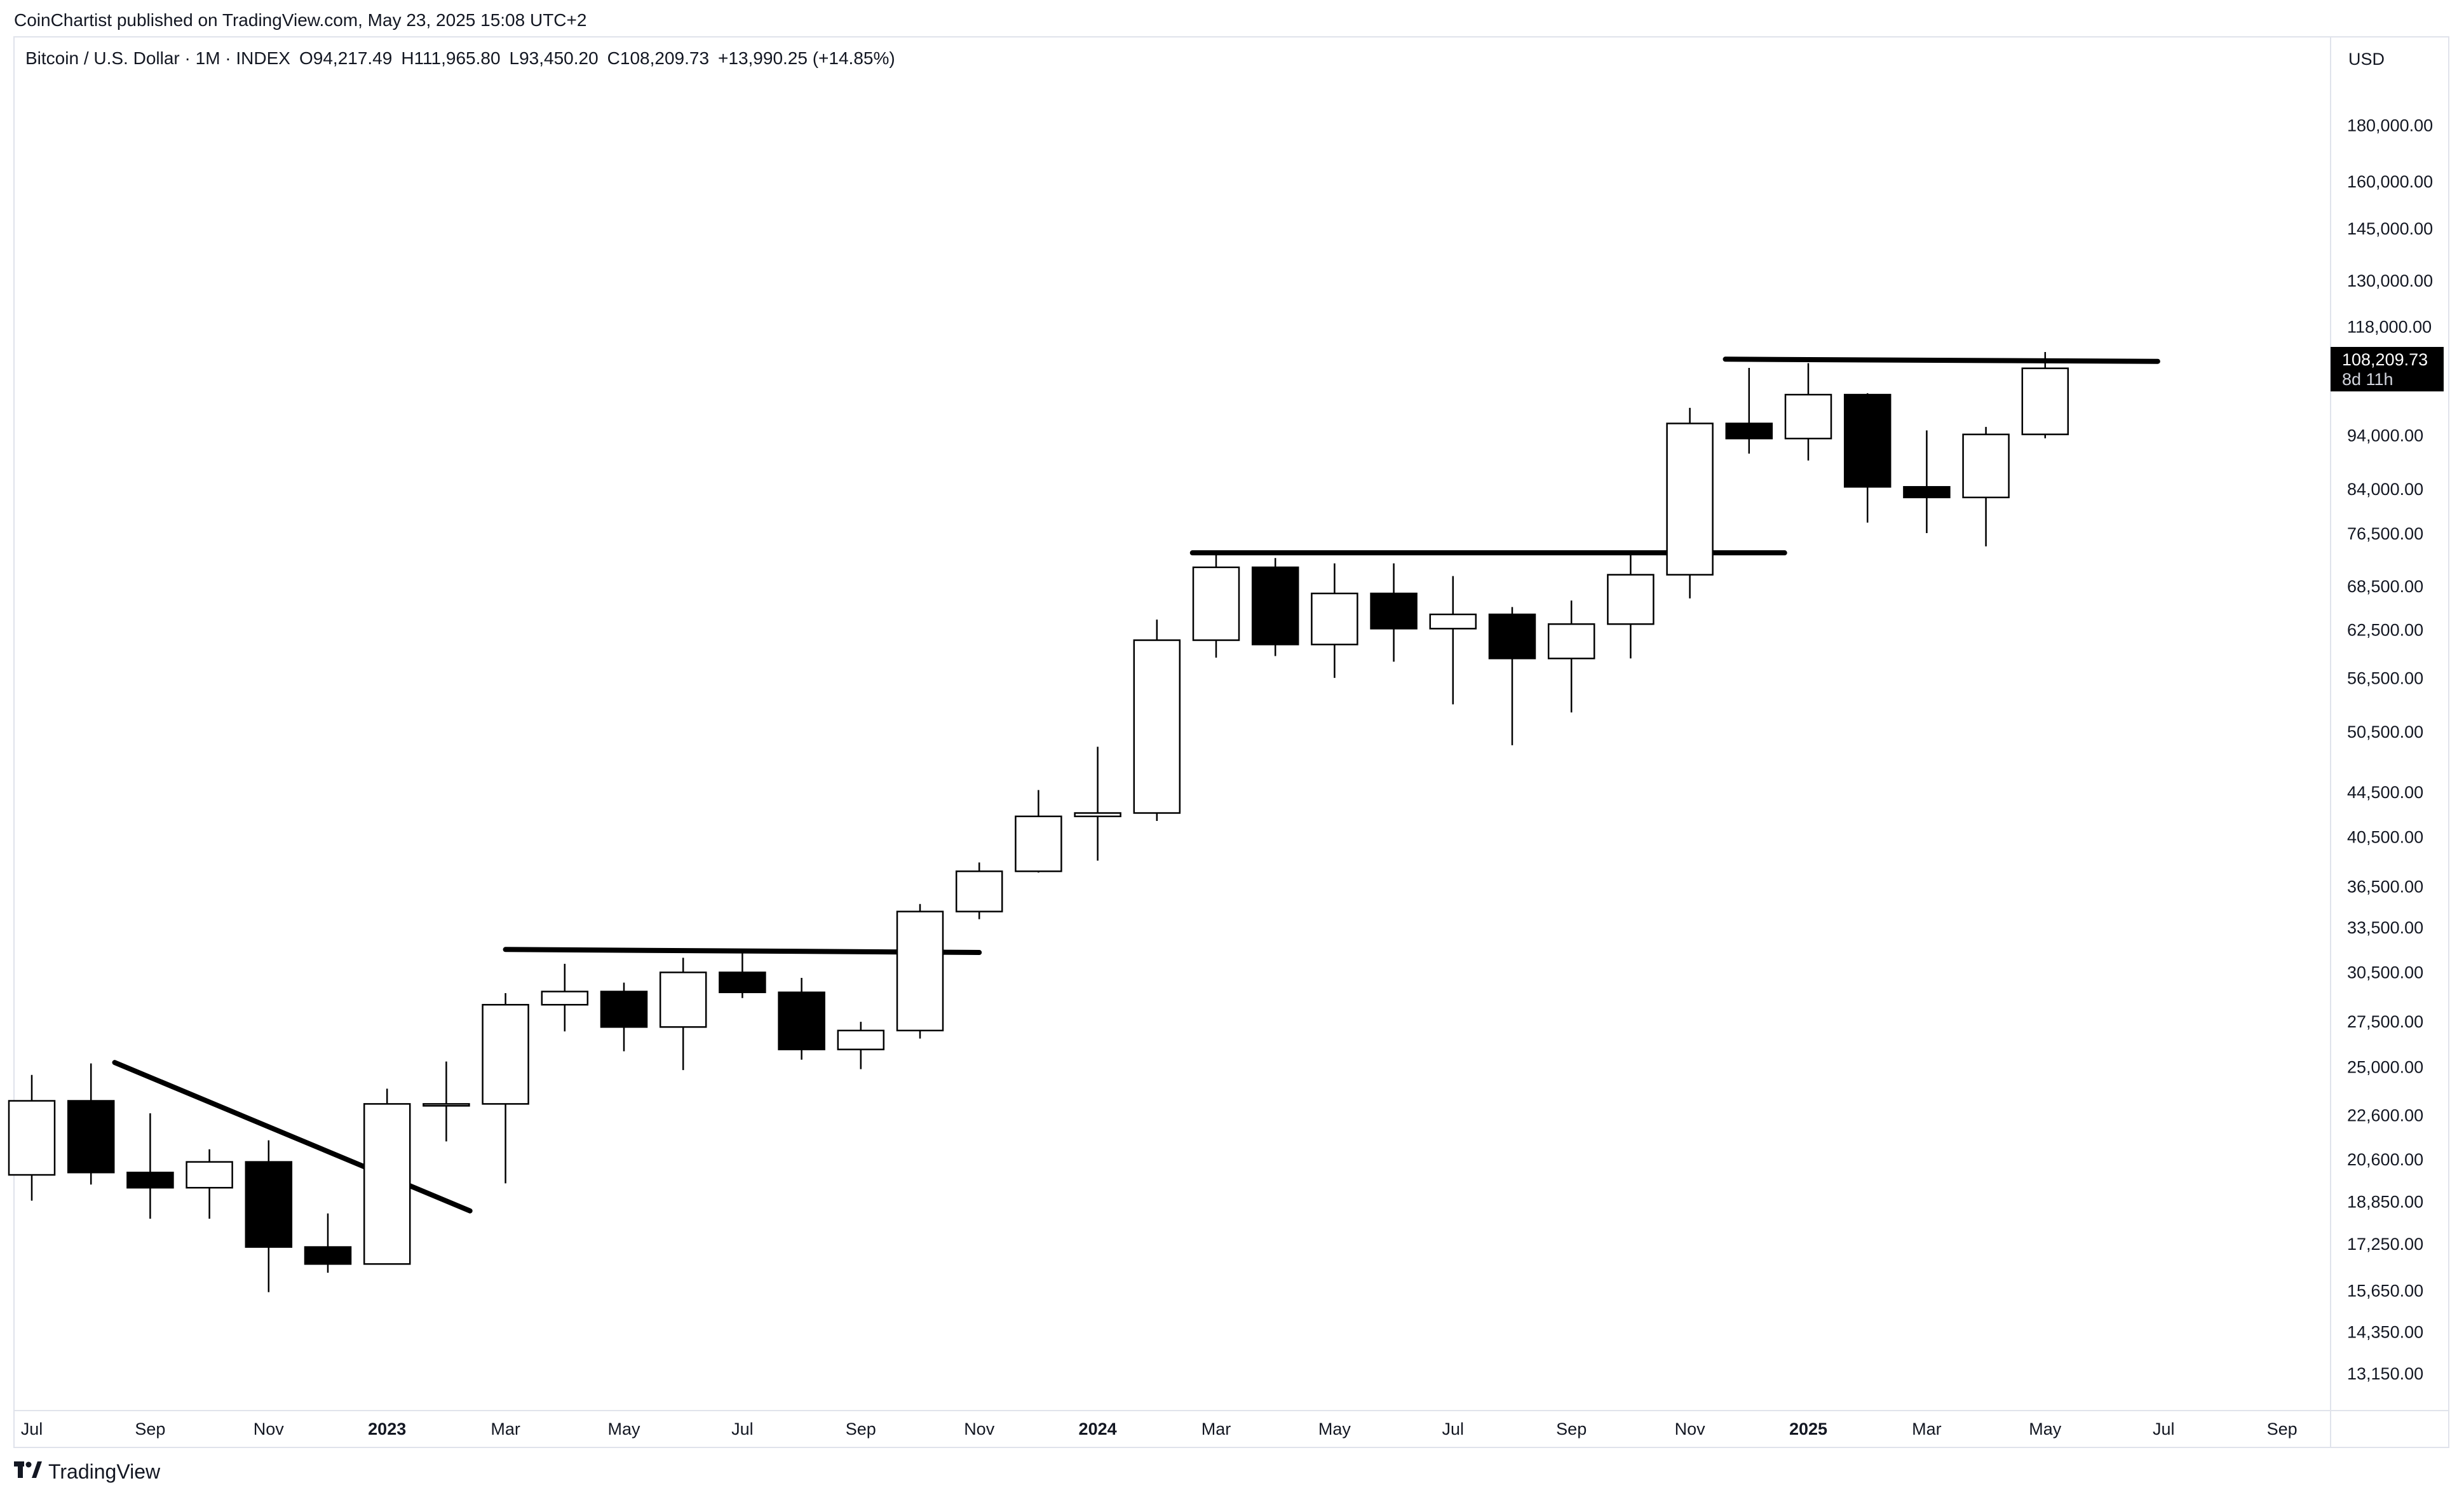 The height and width of the screenshot is (1497, 2464). Describe the element at coordinates (293, 1137) in the screenshot. I see `trendline` at that location.